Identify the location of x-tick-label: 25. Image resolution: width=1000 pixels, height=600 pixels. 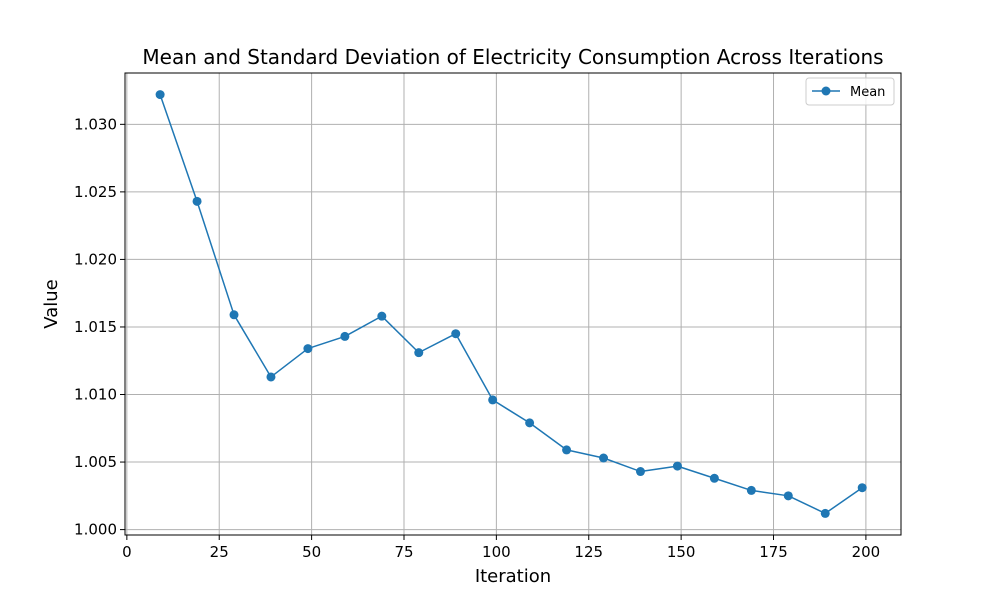
(219, 552).